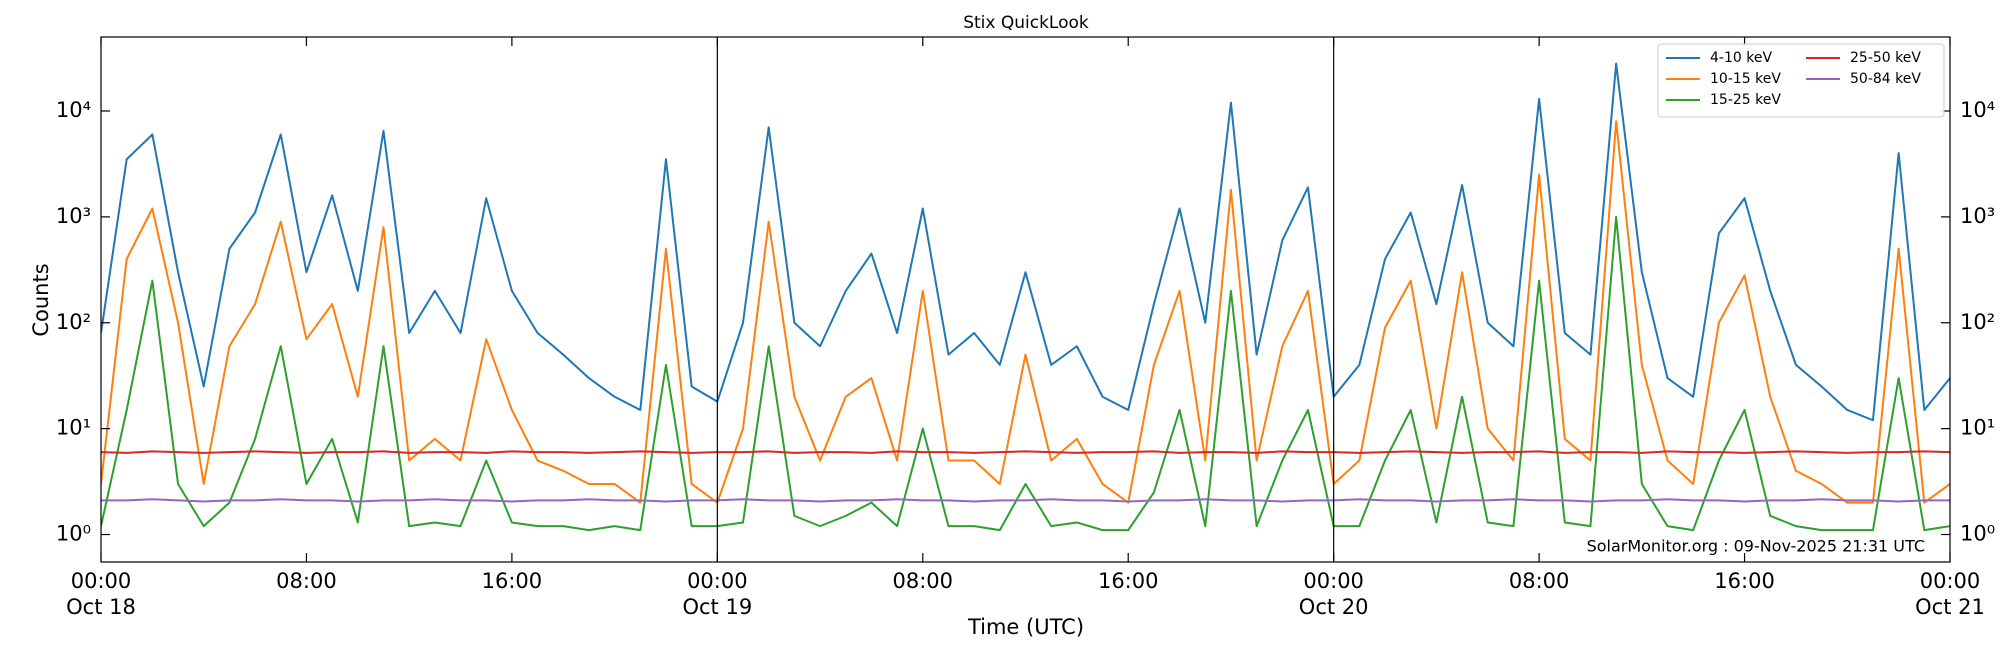  What do you see at coordinates (1977, 428) in the screenshot?
I see `y2-tick-label: 10¹` at bounding box center [1977, 428].